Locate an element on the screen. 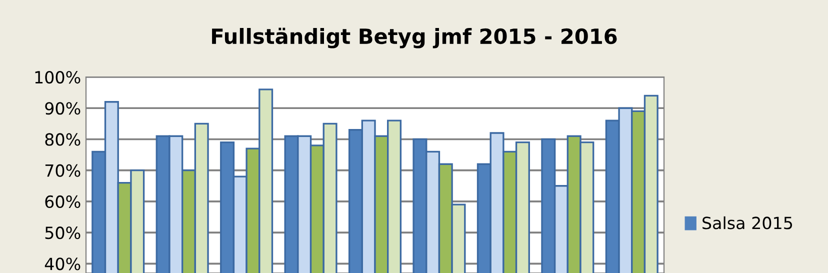  y-tick-label: 90% is located at coordinates (62, 108).